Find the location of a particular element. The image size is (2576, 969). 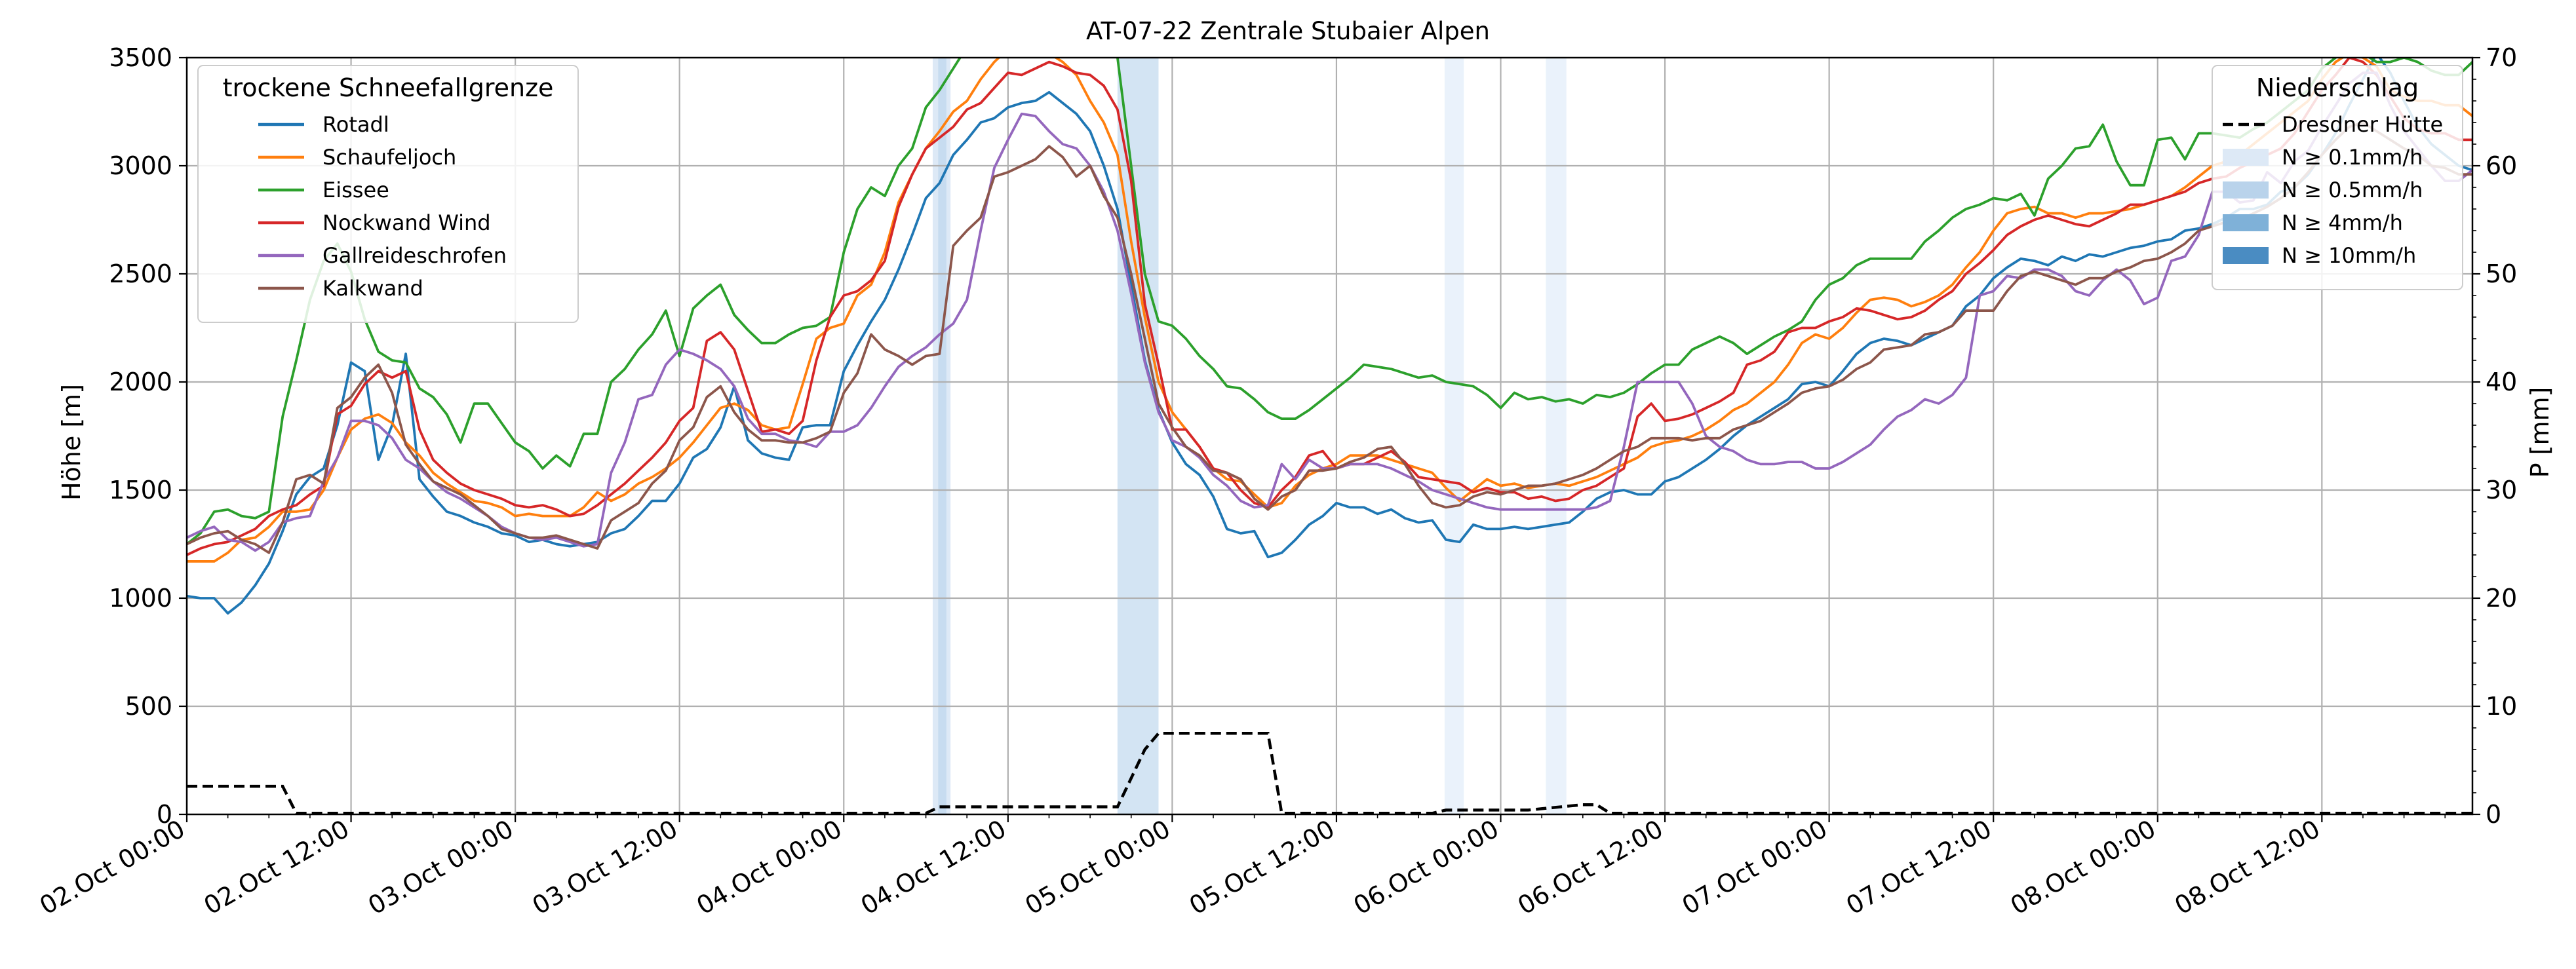

y-axis-label: Höhe [m] is located at coordinates (71, 442).